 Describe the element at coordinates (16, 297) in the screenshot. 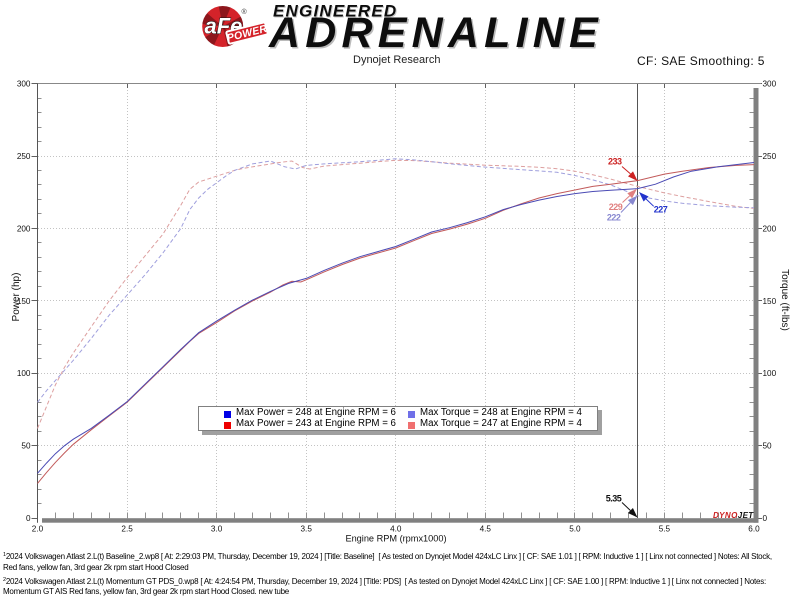

I see `svg-text: Power (hp)` at that location.